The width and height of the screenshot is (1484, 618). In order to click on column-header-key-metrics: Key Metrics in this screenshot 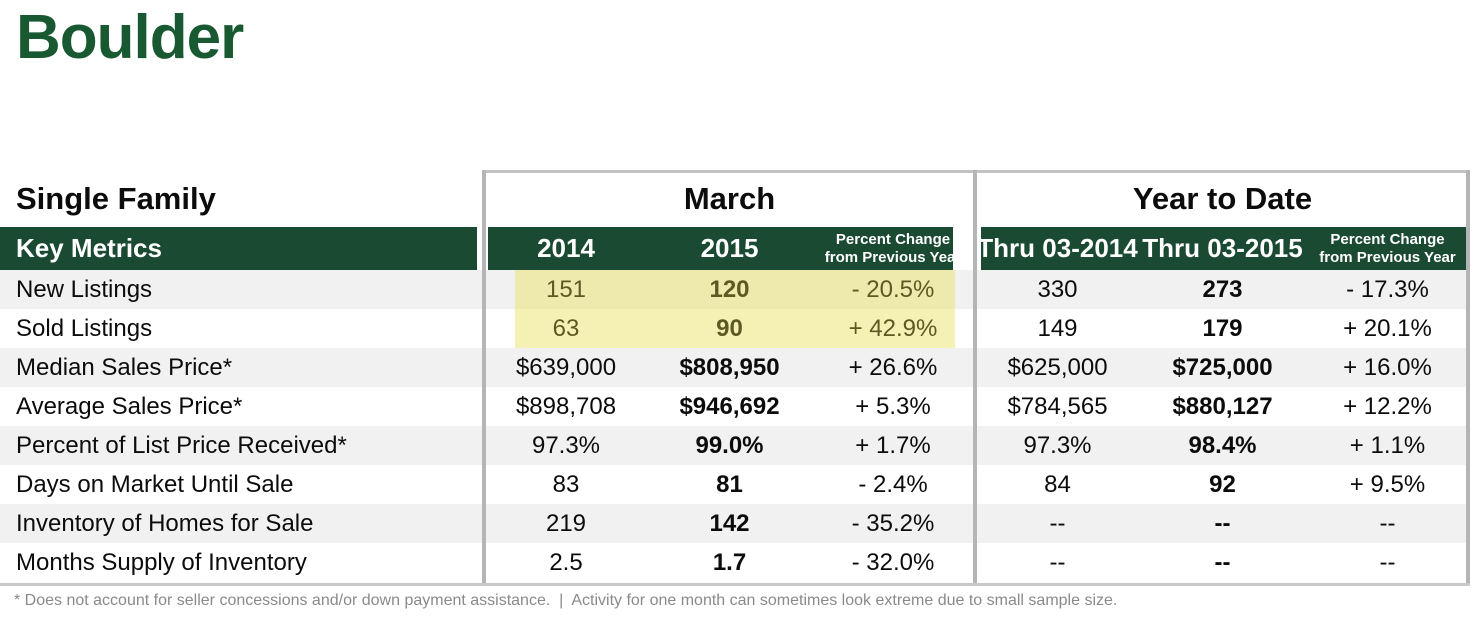, I will do `click(89, 248)`.